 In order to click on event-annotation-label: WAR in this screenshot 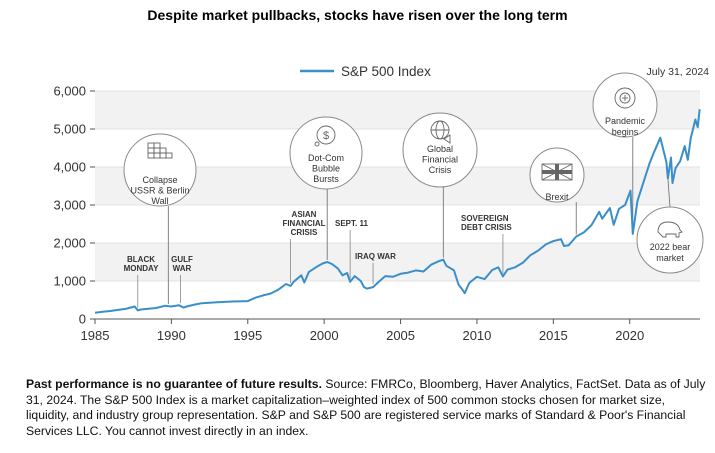, I will do `click(182, 268)`.